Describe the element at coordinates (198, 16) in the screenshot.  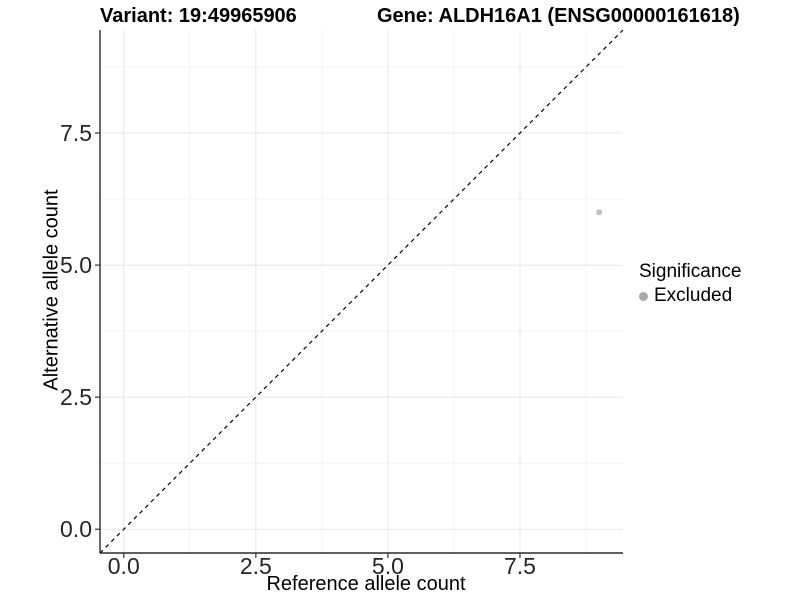
I see `plot-title-variant: Variant: 19:49965906` at that location.